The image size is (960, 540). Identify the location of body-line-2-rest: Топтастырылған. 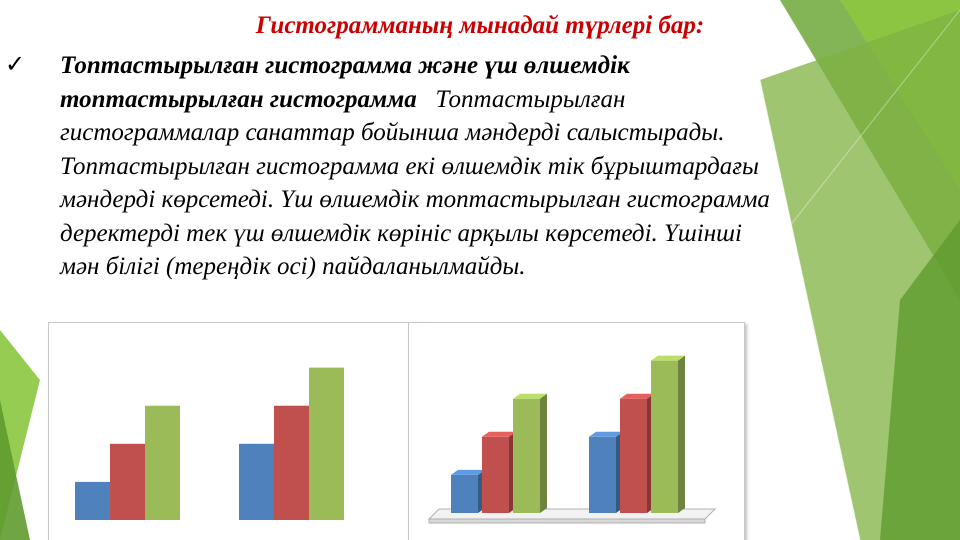
(530, 99).